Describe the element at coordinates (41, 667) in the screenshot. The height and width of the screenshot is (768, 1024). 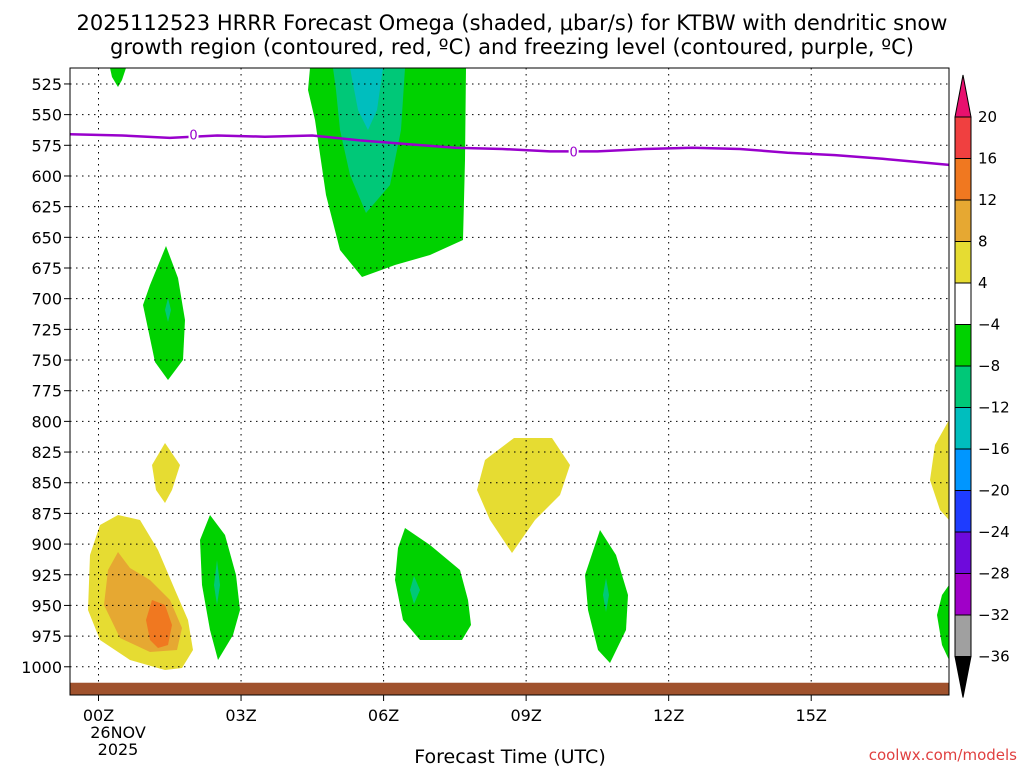
I see `y-tick-label: 1000` at that location.